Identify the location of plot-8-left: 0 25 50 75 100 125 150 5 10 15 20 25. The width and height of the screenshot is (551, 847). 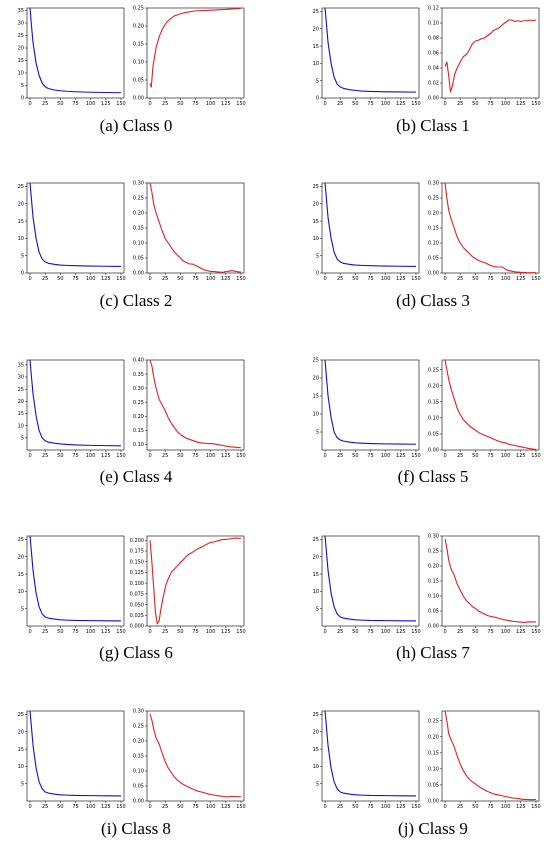
(72, 760).